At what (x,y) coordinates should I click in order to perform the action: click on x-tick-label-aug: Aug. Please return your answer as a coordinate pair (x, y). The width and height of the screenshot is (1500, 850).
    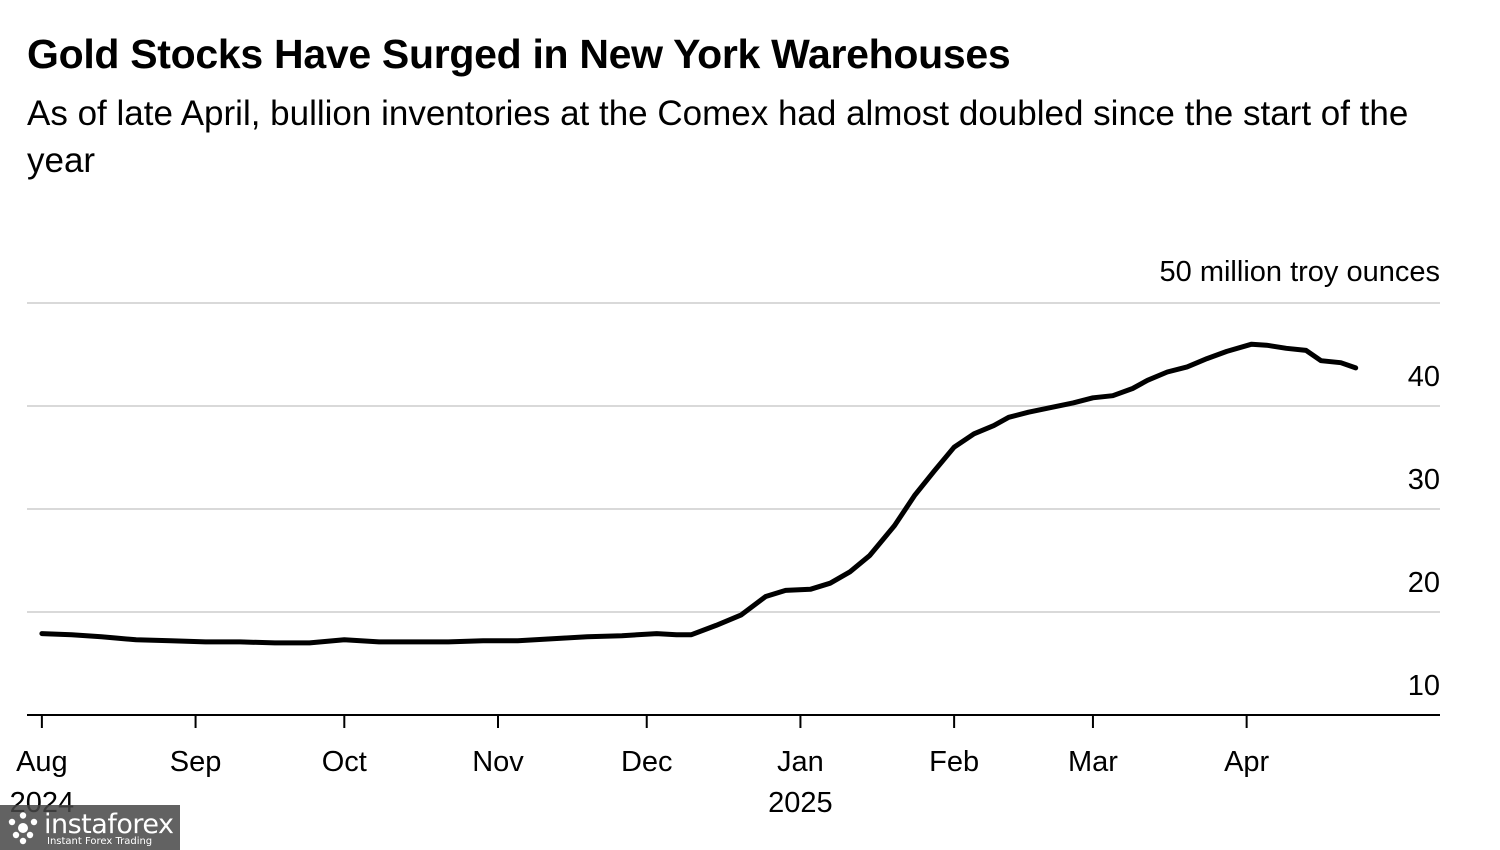
    Looking at the image, I should click on (42, 762).